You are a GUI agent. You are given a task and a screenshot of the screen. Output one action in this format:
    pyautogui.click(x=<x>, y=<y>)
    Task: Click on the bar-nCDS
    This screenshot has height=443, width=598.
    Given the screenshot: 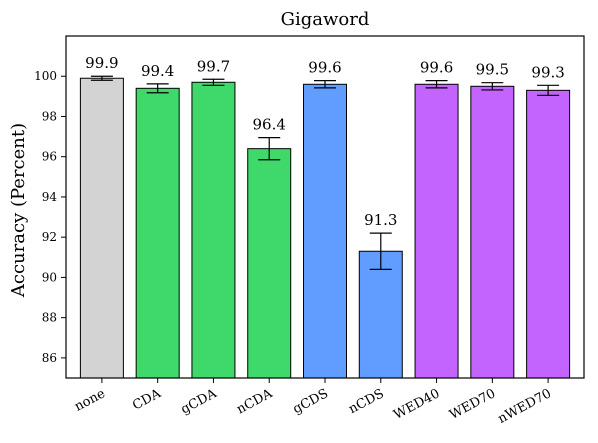 What is the action you would take?
    pyautogui.click(x=380, y=314)
    